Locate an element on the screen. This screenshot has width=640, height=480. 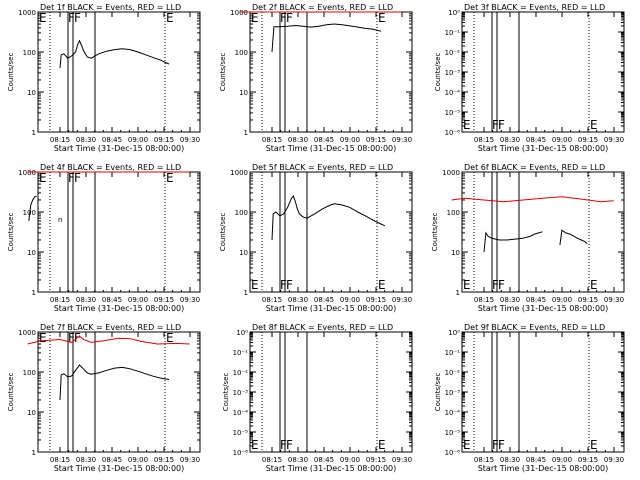
y-tick-label: 10⁻⁶ is located at coordinates (453, 133).